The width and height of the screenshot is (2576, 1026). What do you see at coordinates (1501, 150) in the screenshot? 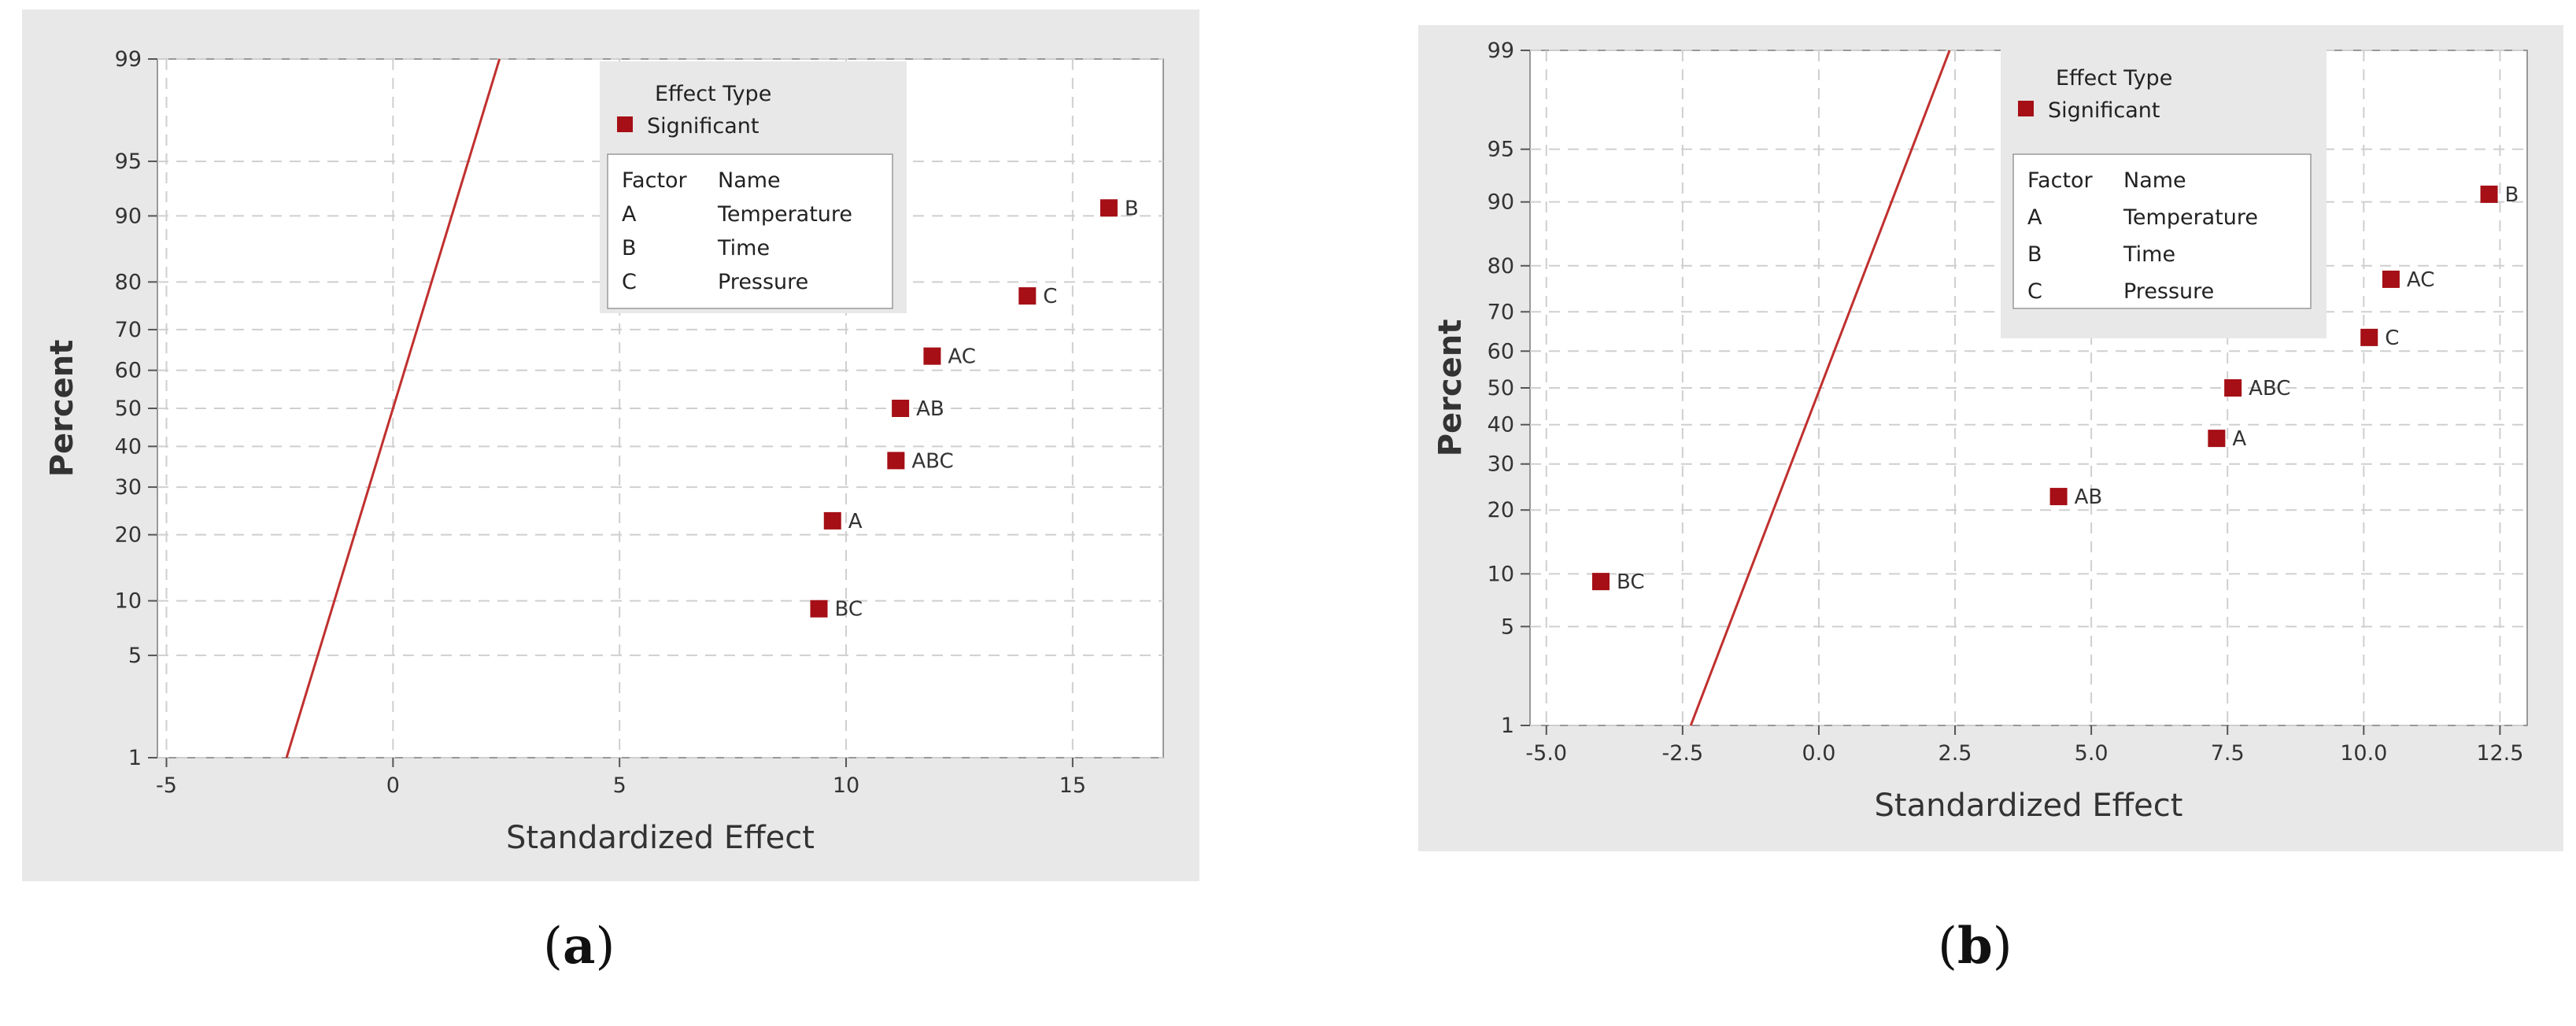
I see `y-tick-label: 95` at bounding box center [1501, 150].